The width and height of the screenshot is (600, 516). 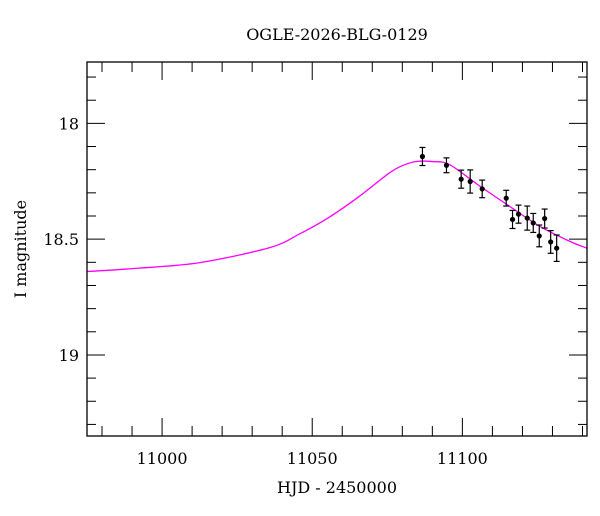 I want to click on y-tick-label: 18, so click(x=69, y=123).